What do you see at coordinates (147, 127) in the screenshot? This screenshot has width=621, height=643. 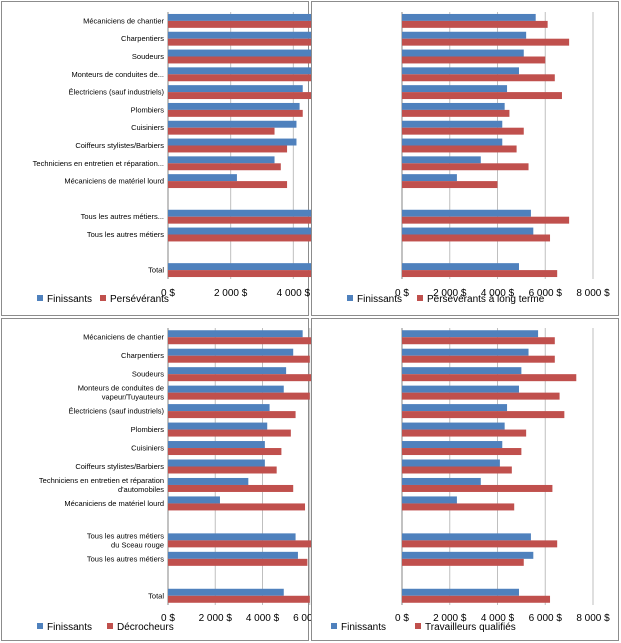 I see `category-label: Cuisiniers` at bounding box center [147, 127].